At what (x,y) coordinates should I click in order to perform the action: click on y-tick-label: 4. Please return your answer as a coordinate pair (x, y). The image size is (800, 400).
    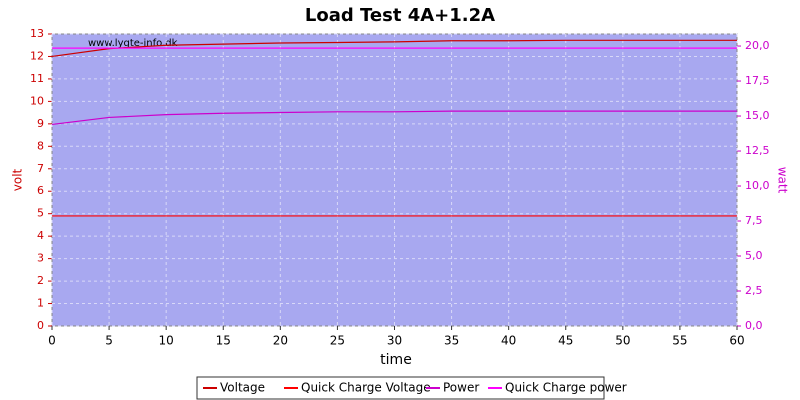
    Looking at the image, I should click on (40, 235).